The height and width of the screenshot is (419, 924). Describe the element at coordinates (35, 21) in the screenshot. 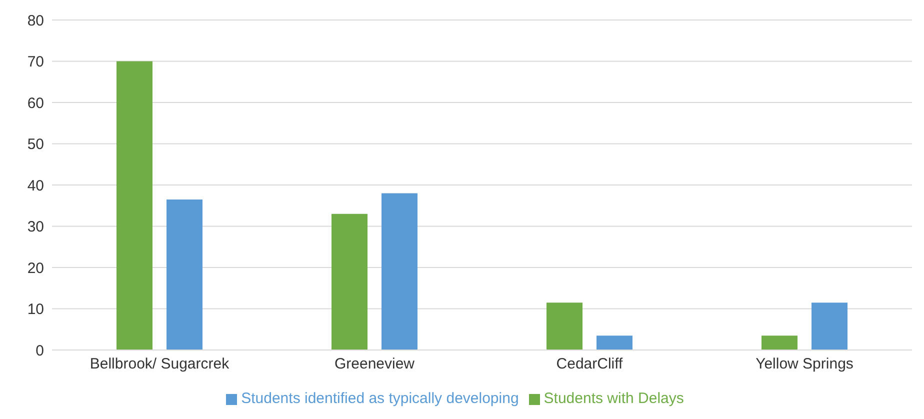

I see `y-tick-label: 80` at that location.